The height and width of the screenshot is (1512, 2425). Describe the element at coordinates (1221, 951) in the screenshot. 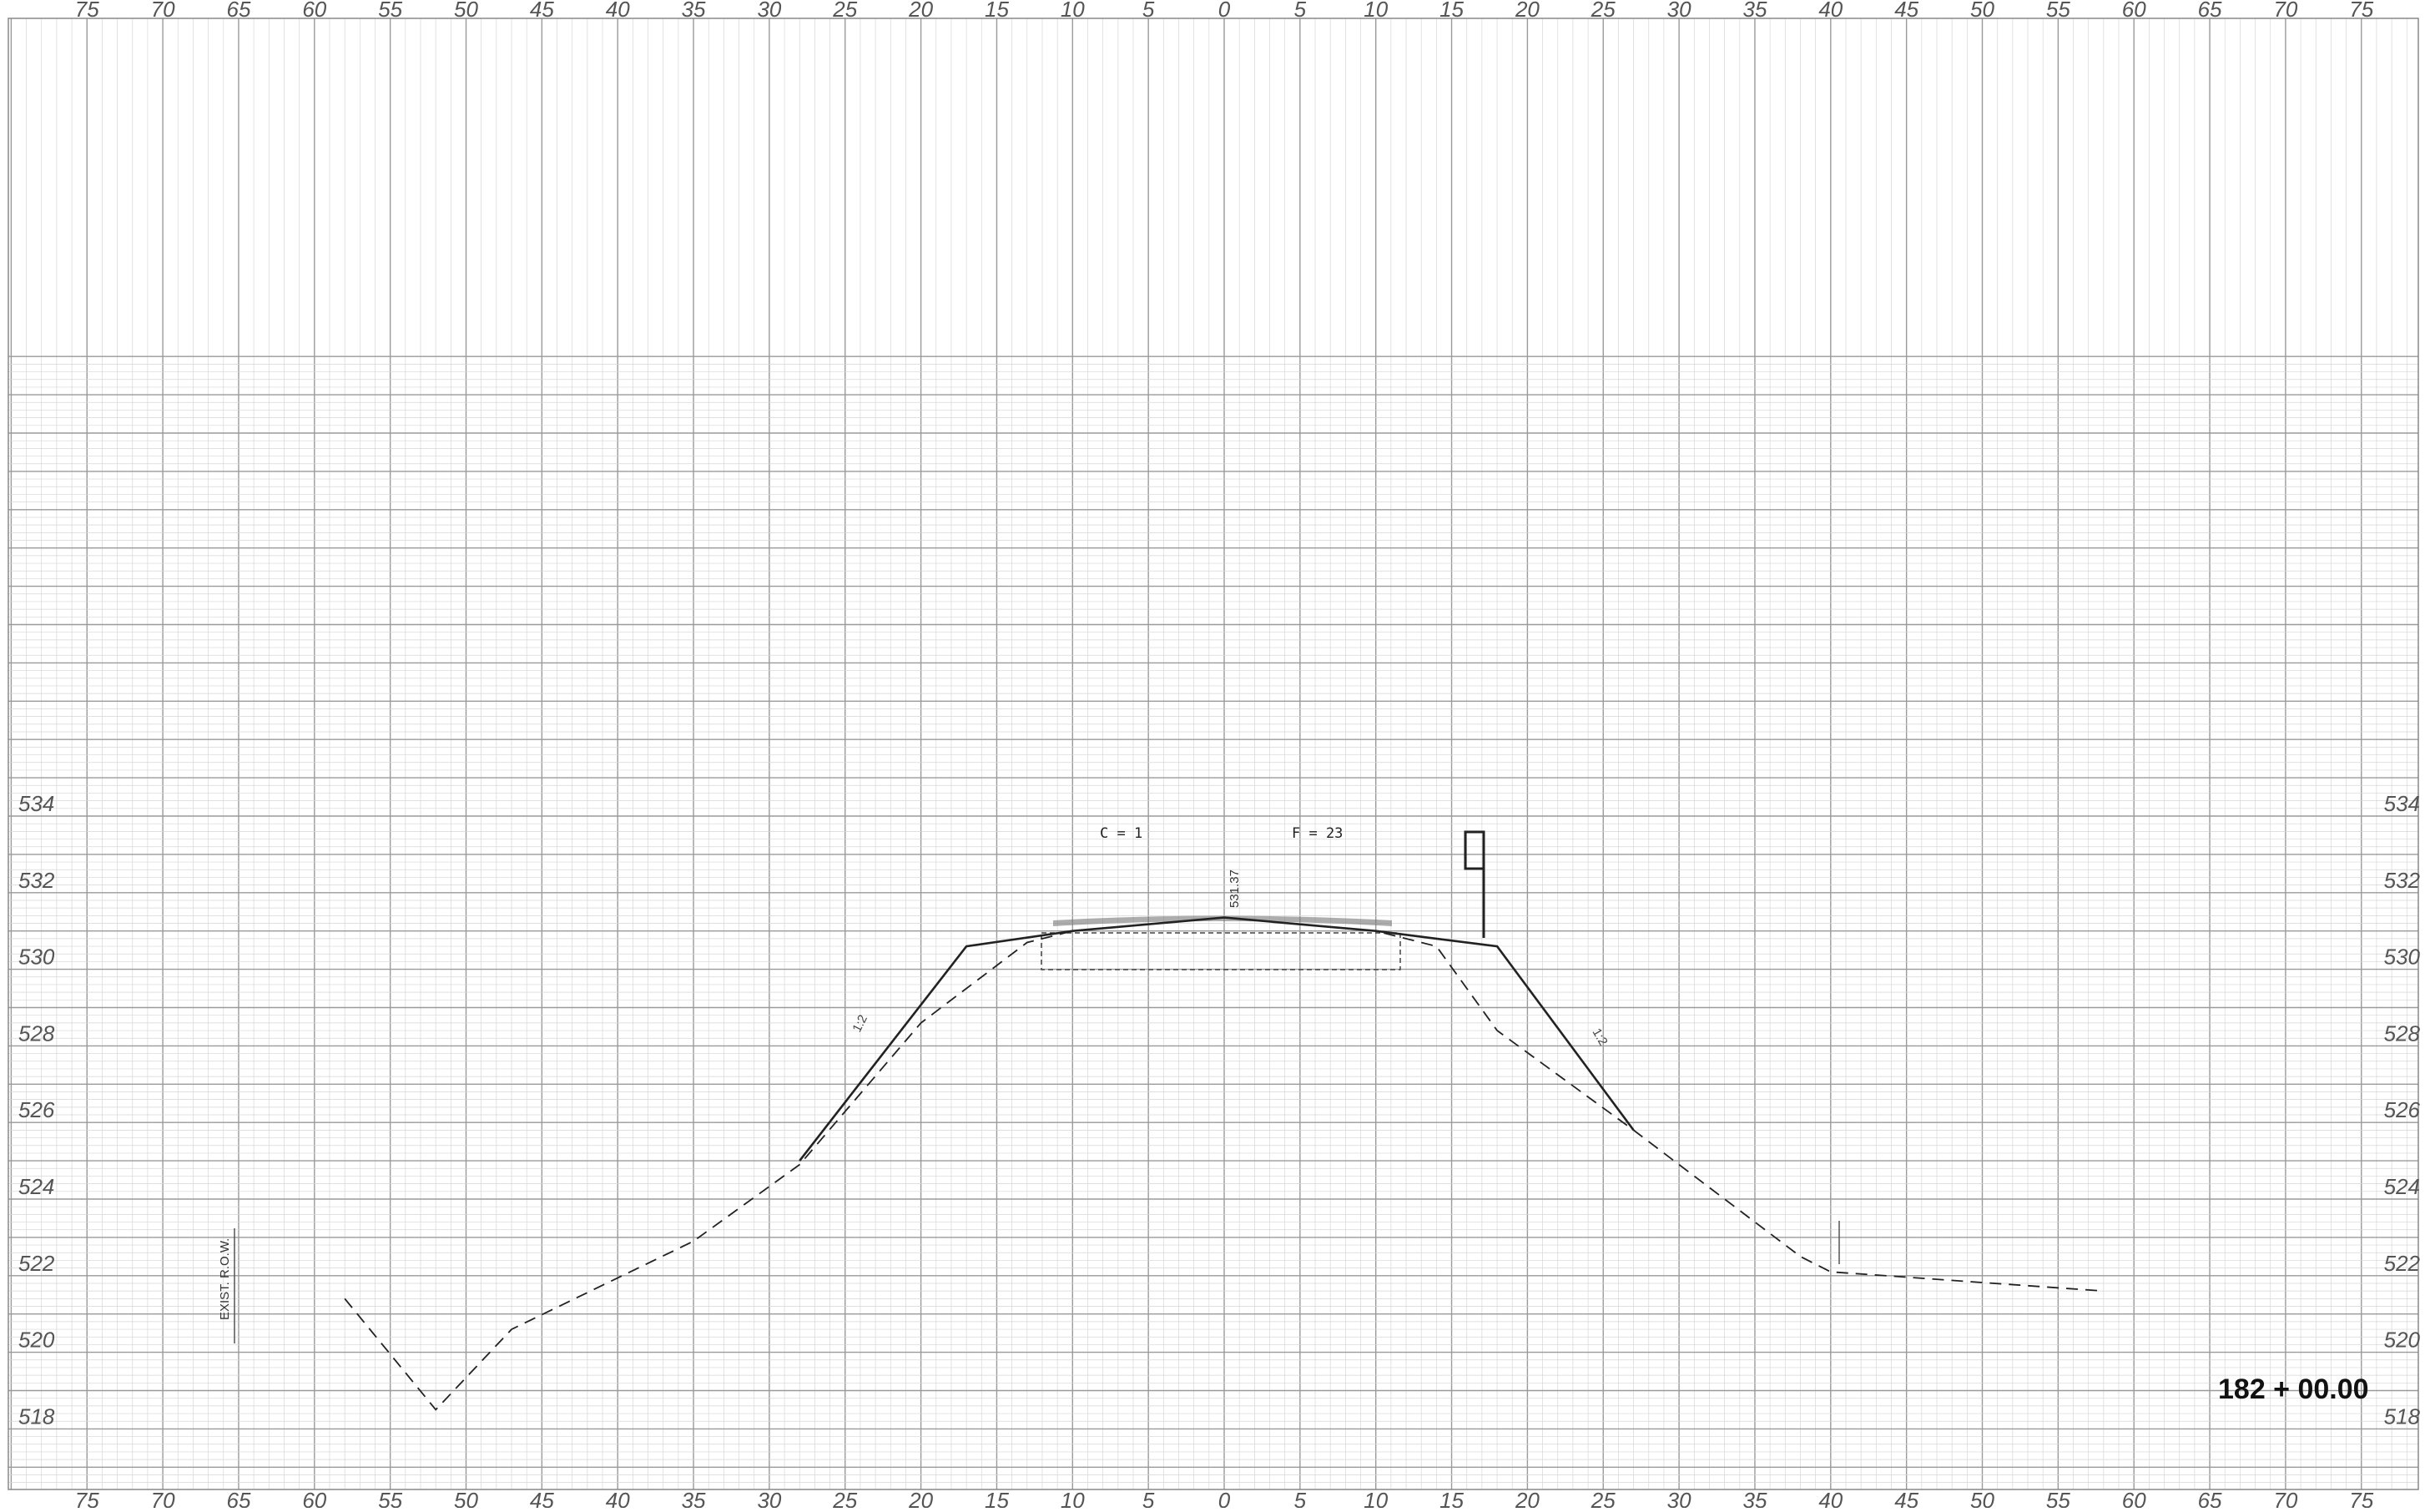

I see `pavement-box` at that location.